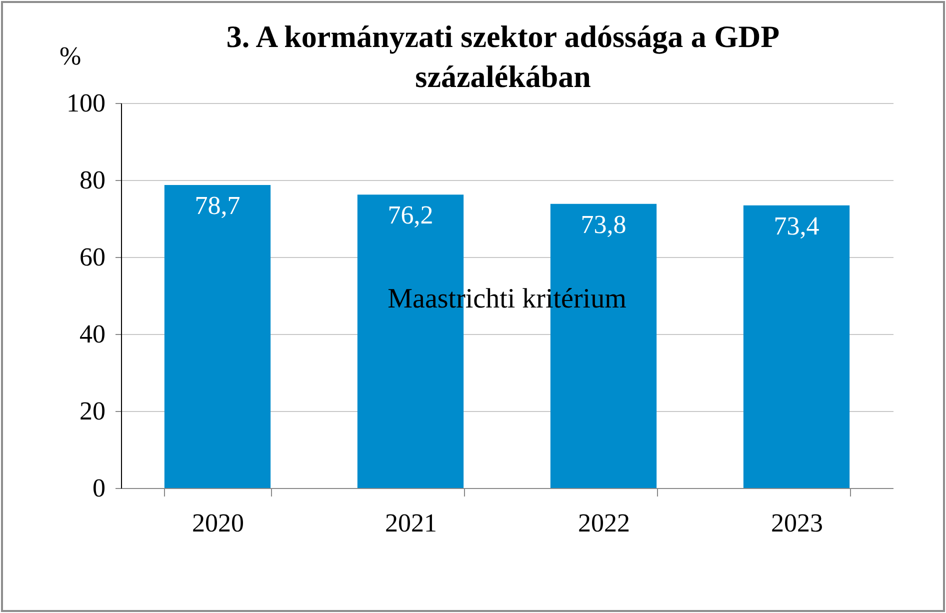 The image size is (946, 613). What do you see at coordinates (503, 57) in the screenshot?
I see `chart-title: 3. A kormányzati szektor adóssága a GDP százalékában` at bounding box center [503, 57].